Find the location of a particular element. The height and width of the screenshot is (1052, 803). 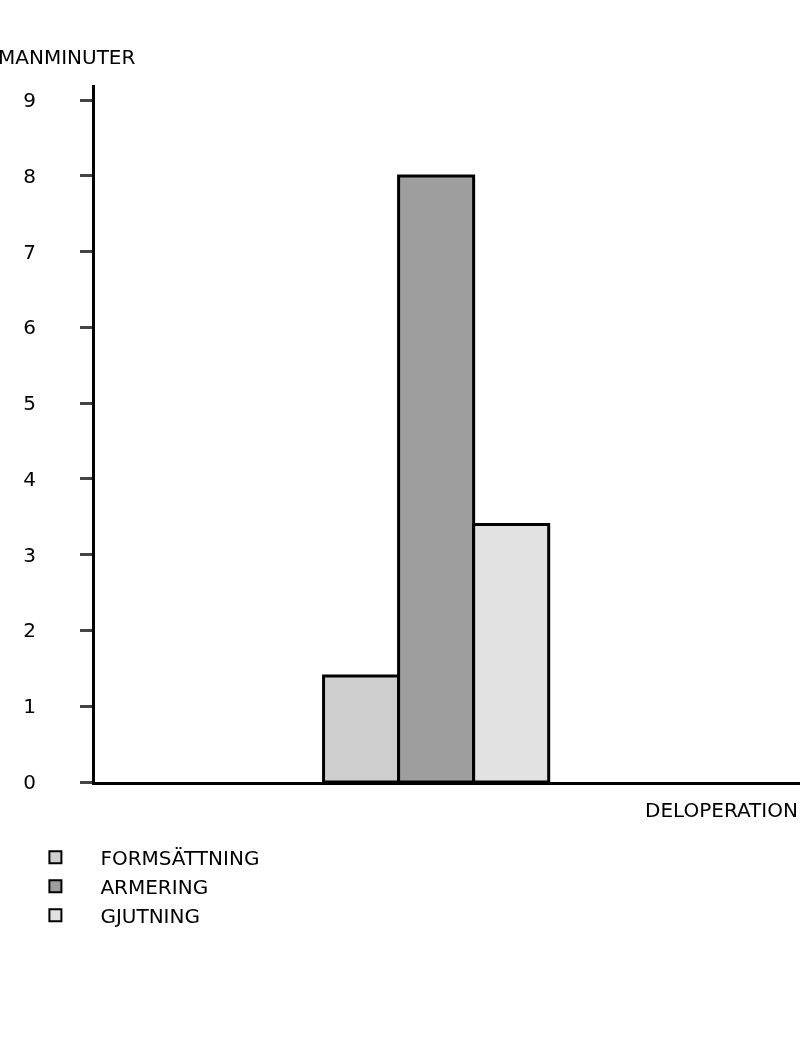

y-tick-label: 3 is located at coordinates (29, 554).